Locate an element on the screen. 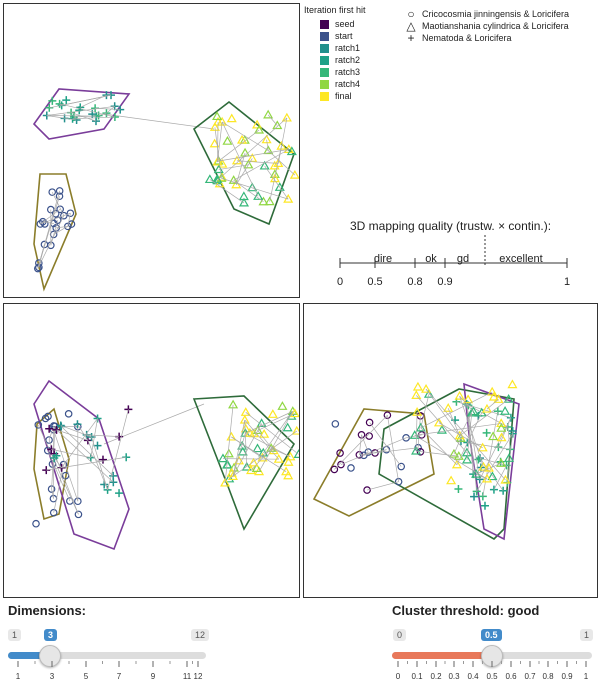 The height and width of the screenshot is (691, 600). iteration-label: ratch4 is located at coordinates (347, 84).